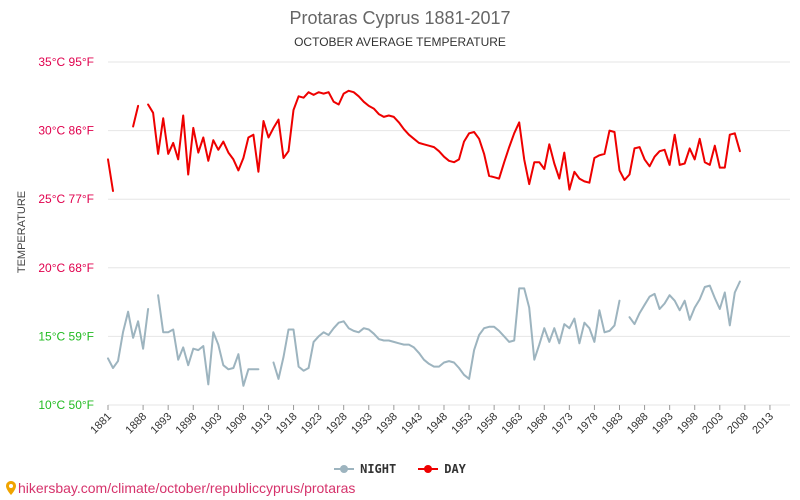 This screenshot has width=800, height=500. I want to click on x-tick-label: 1993, so click(663, 424).